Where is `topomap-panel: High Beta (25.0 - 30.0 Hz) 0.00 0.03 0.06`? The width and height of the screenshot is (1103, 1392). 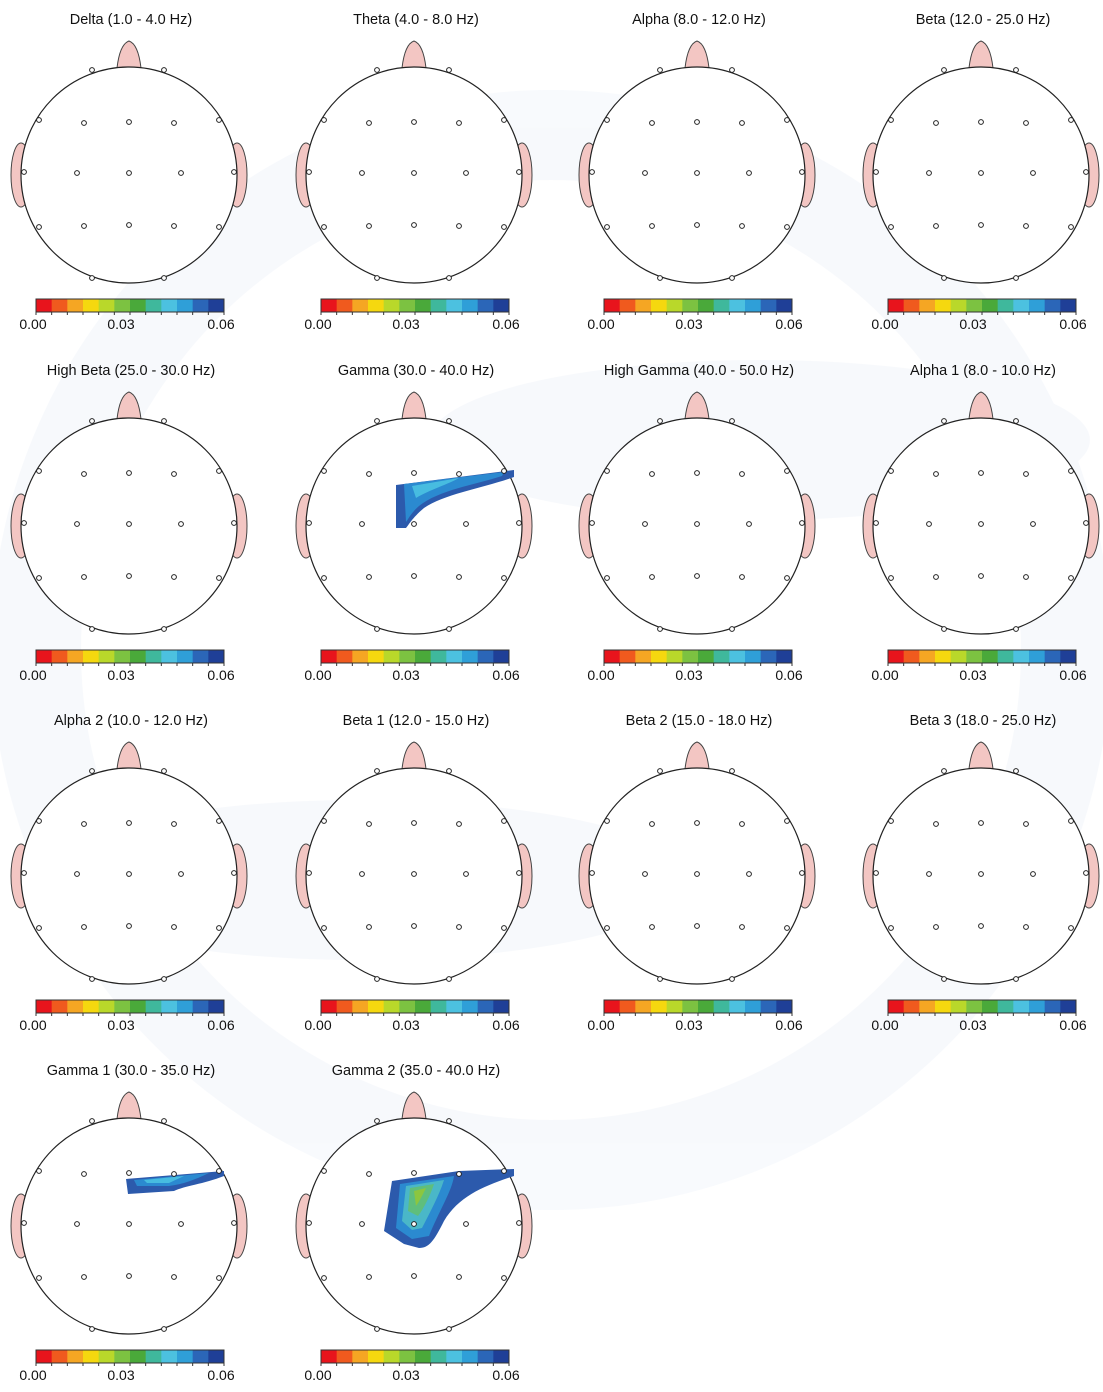 topomap-panel: High Beta (25.0 - 30.0 Hz) 0.00 0.03 0.06 is located at coordinates (129, 523).